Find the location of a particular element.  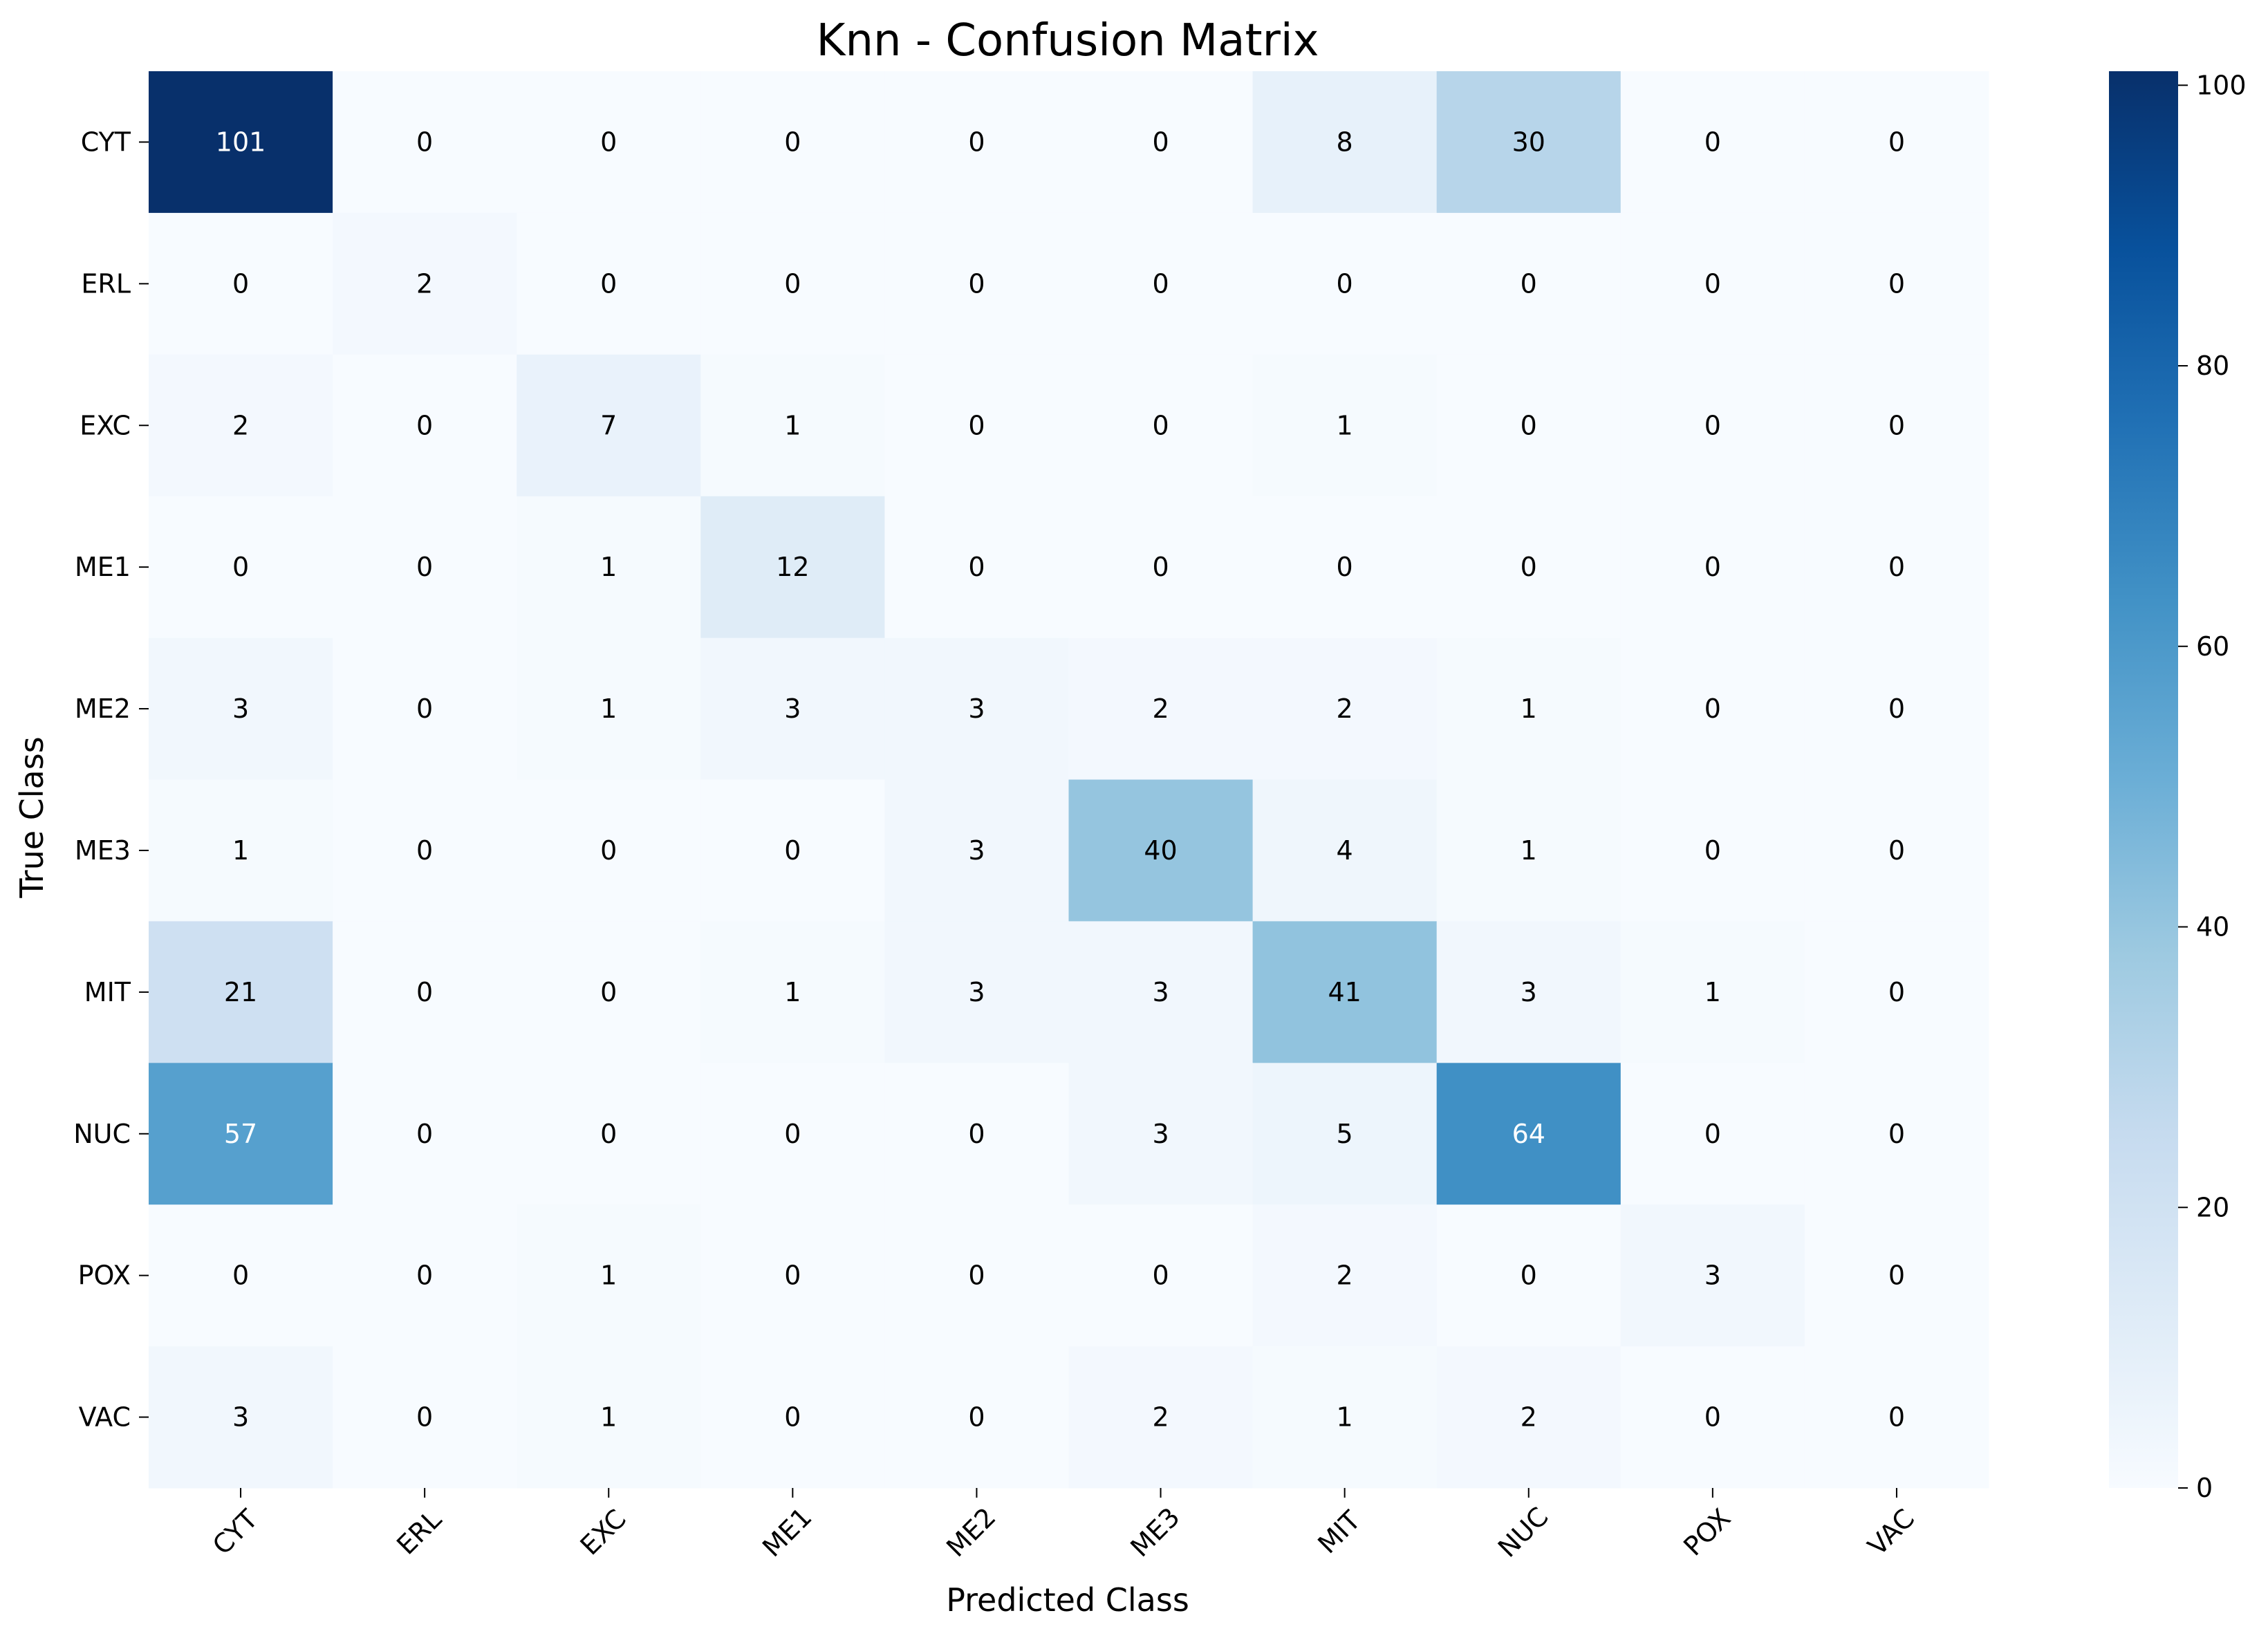

colorbar-tick-label: 20 is located at coordinates (2212, 1207).